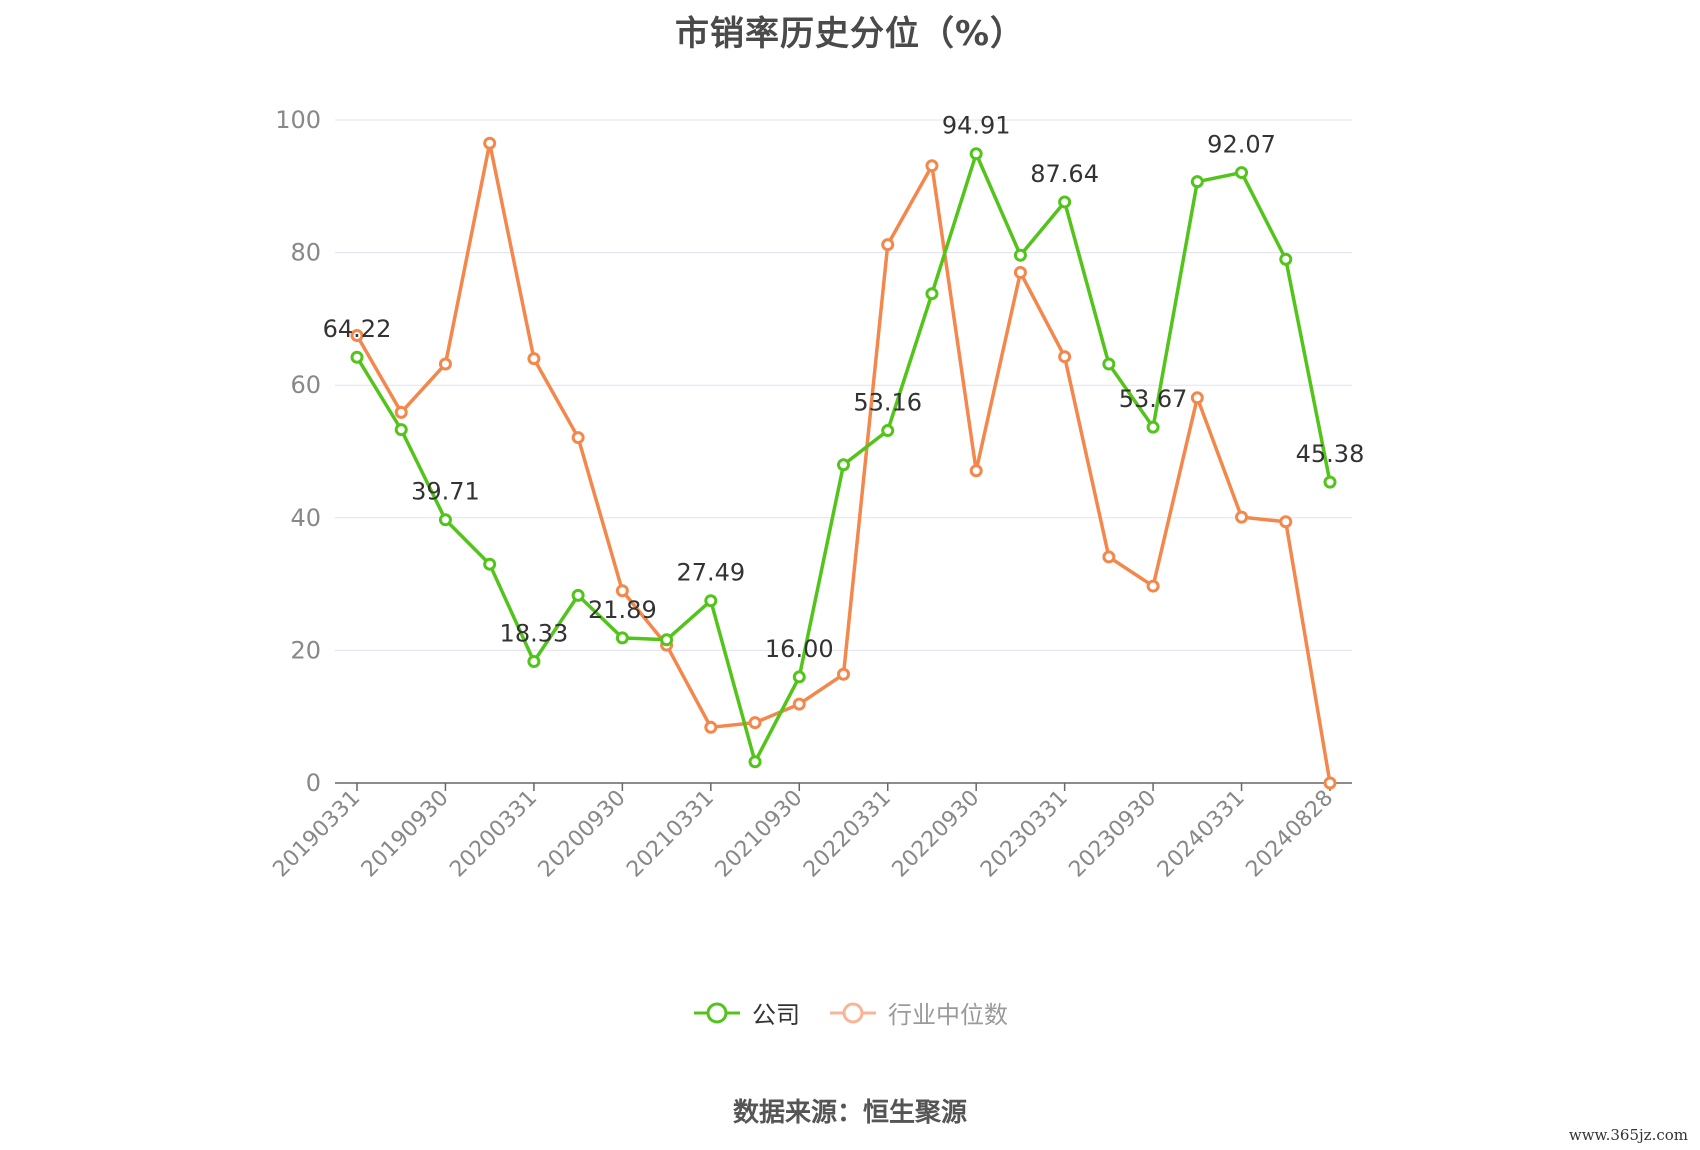 This screenshot has width=1700, height=1150. What do you see at coordinates (1330, 454) in the screenshot?
I see `data-label-company: 45.38` at bounding box center [1330, 454].